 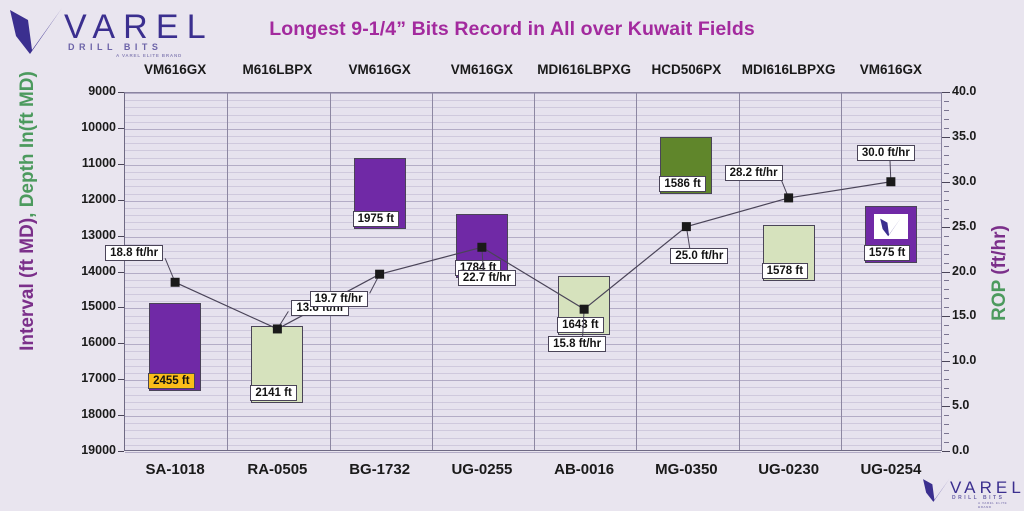 I want to click on interval-value-label: 1586 ft, so click(x=682, y=183).